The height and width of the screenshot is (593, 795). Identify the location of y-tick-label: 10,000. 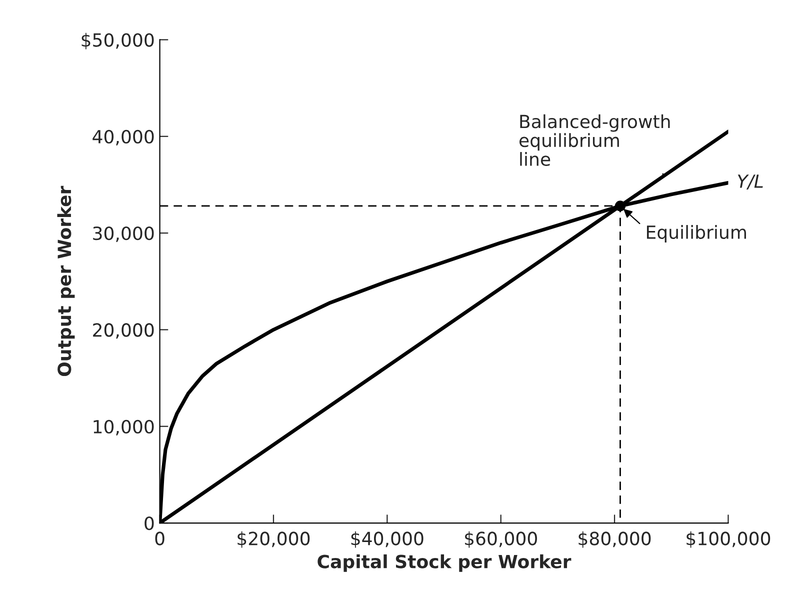
(124, 428).